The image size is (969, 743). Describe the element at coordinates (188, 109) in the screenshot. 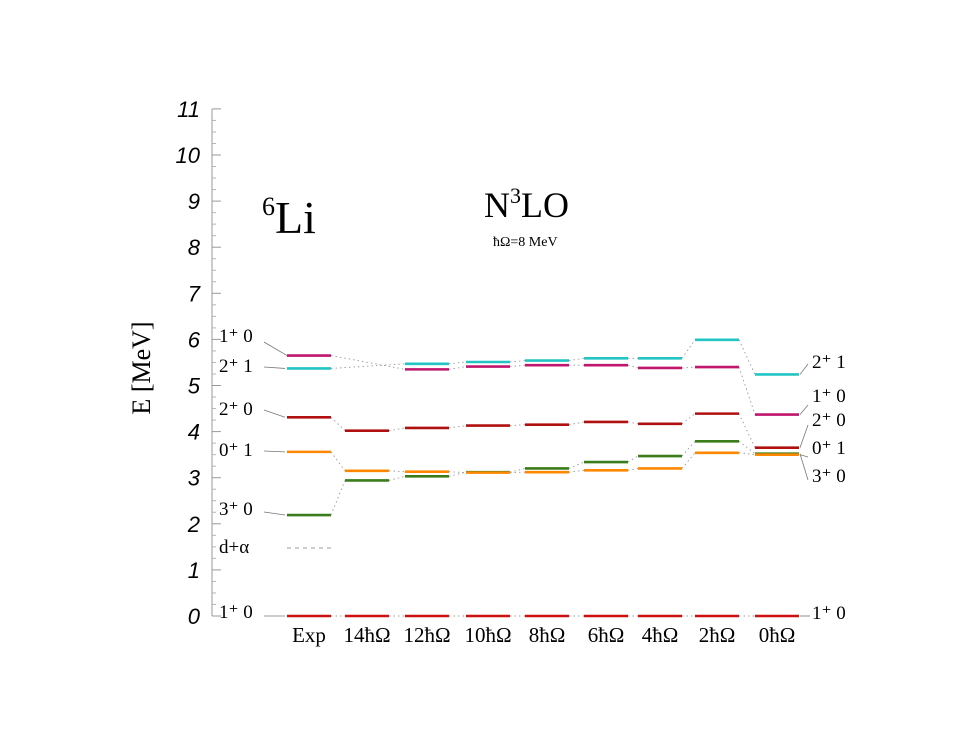

I see `y-tick-label: 11` at that location.